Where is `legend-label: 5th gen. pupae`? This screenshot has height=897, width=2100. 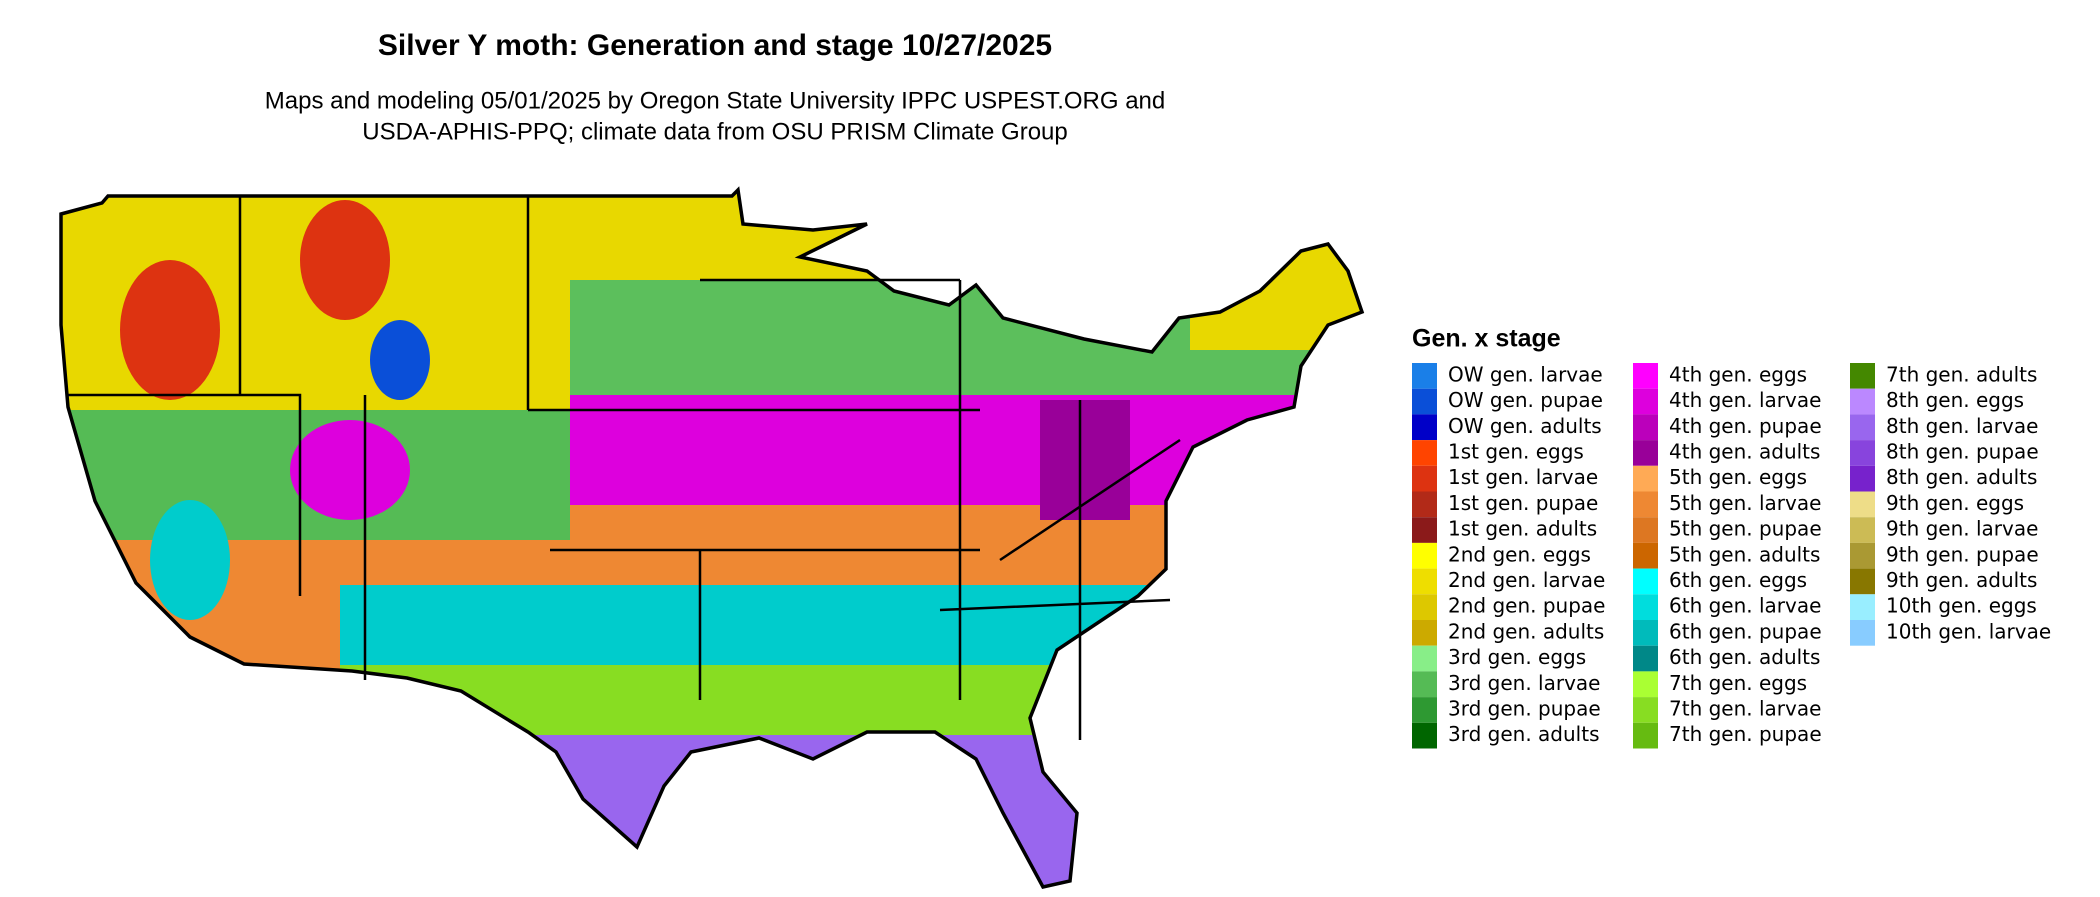
legend-label: 5th gen. pupae is located at coordinates (1745, 529).